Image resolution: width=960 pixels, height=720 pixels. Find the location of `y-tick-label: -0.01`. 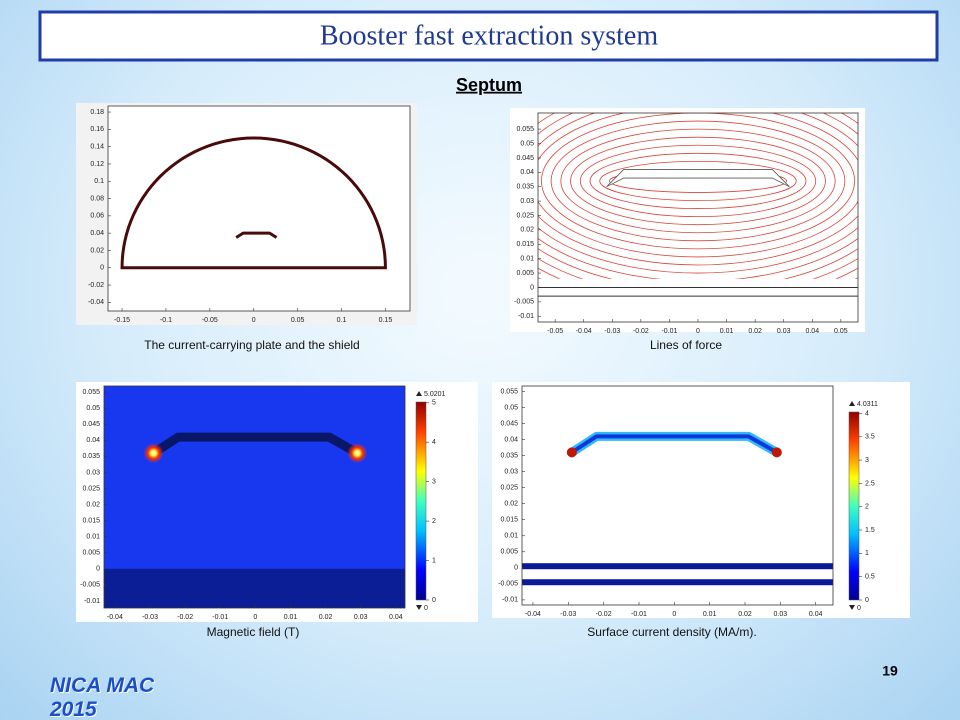

y-tick-label: -0.01 is located at coordinates (92, 601).